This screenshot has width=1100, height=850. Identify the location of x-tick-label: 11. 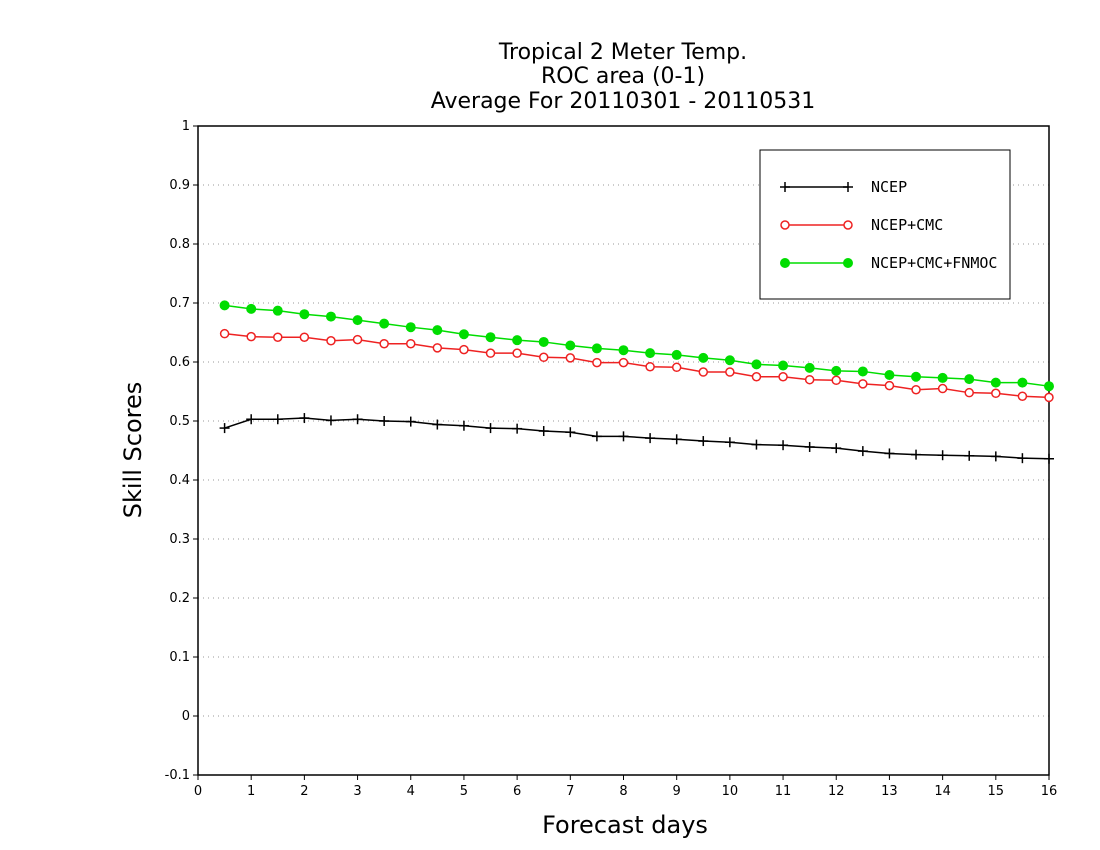
(783, 791).